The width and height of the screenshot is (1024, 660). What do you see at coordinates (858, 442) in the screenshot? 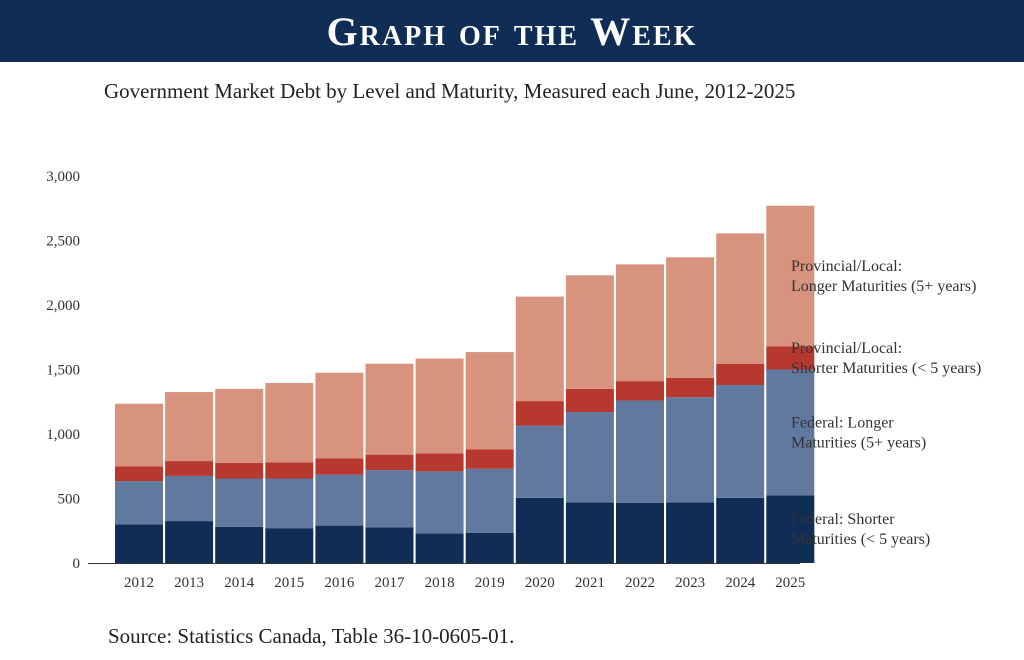
I see `legend-label: Maturities (5+ years)` at bounding box center [858, 442].